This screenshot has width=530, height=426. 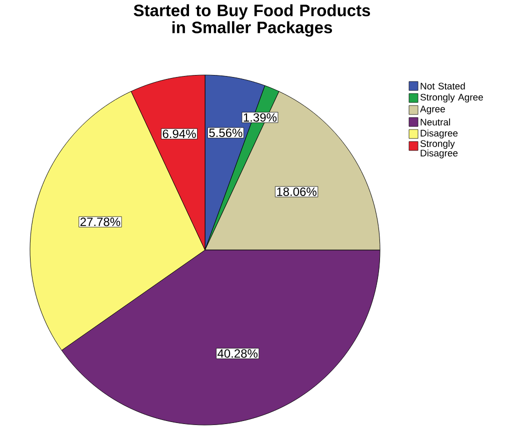 What do you see at coordinates (252, 20) in the screenshot?
I see `chart-title: Started to Buy Food Products in Smaller Packages` at bounding box center [252, 20].